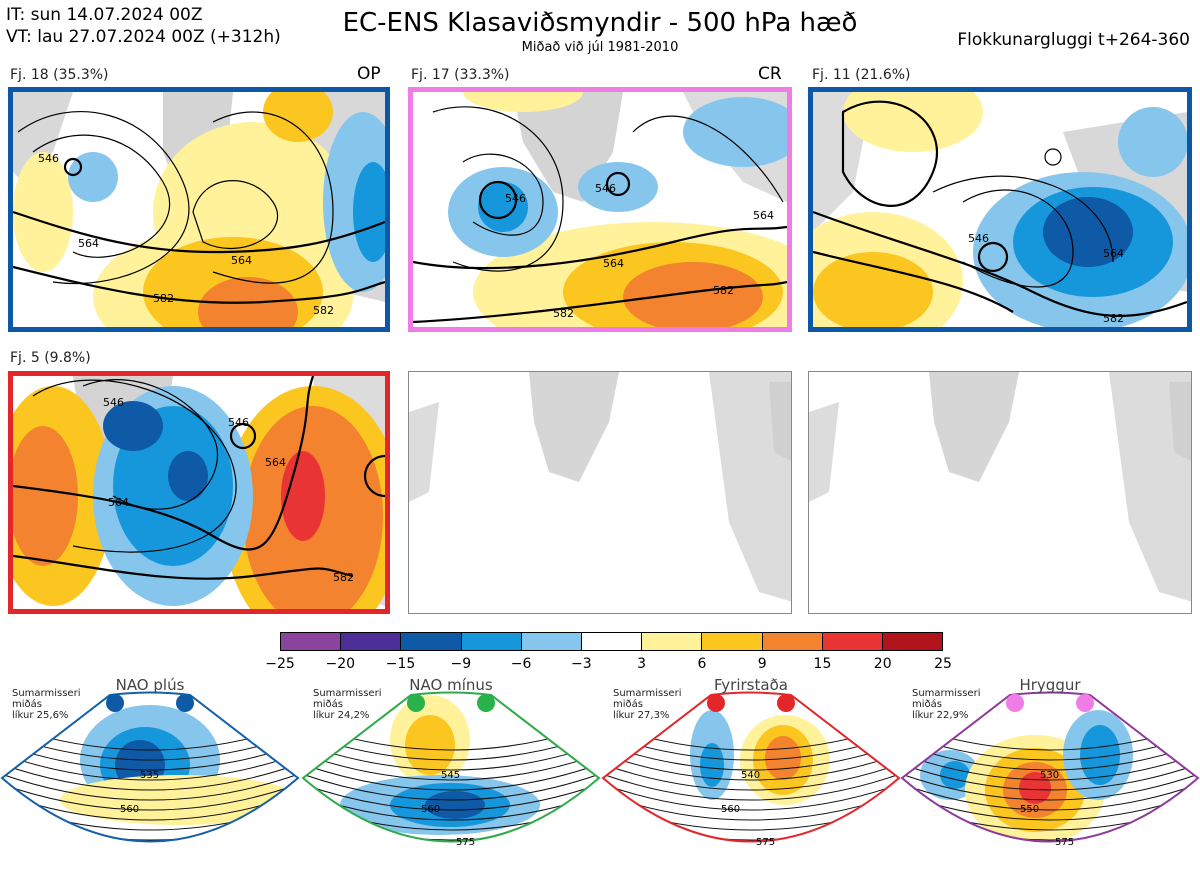 The image size is (1200, 871). I want to click on regime-contour-label: 540, so click(750, 775).